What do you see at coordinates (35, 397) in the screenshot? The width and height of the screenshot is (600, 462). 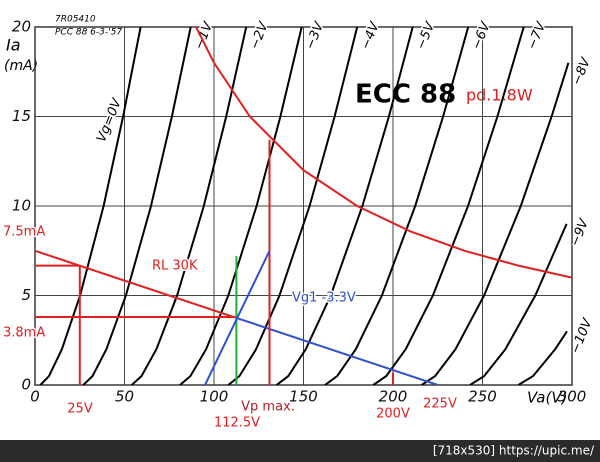 I see `x-tick-label: 0` at bounding box center [35, 397].